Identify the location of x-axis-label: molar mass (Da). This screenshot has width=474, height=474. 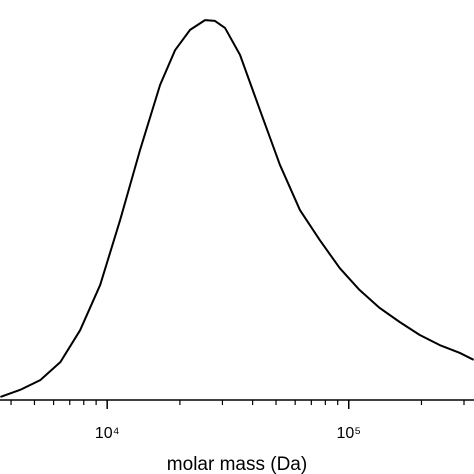
(237, 464).